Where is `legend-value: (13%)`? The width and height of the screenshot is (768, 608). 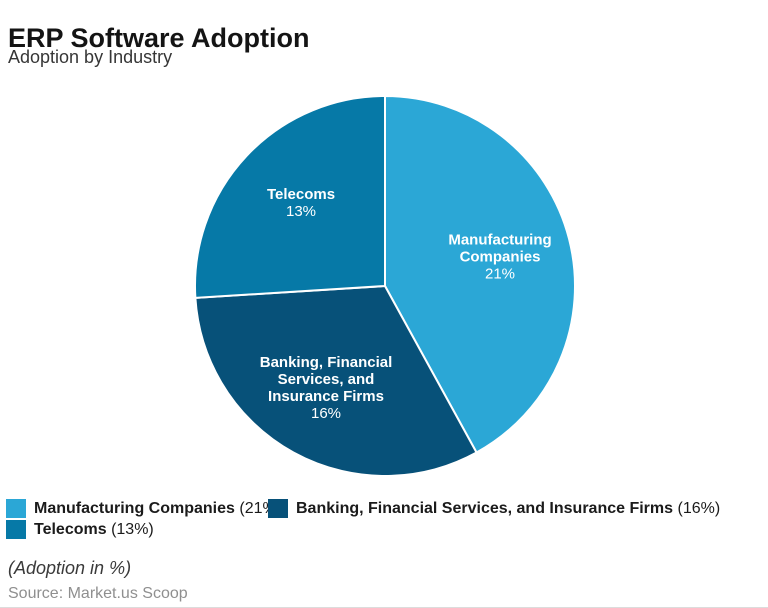 legend-value: (13%) is located at coordinates (132, 529).